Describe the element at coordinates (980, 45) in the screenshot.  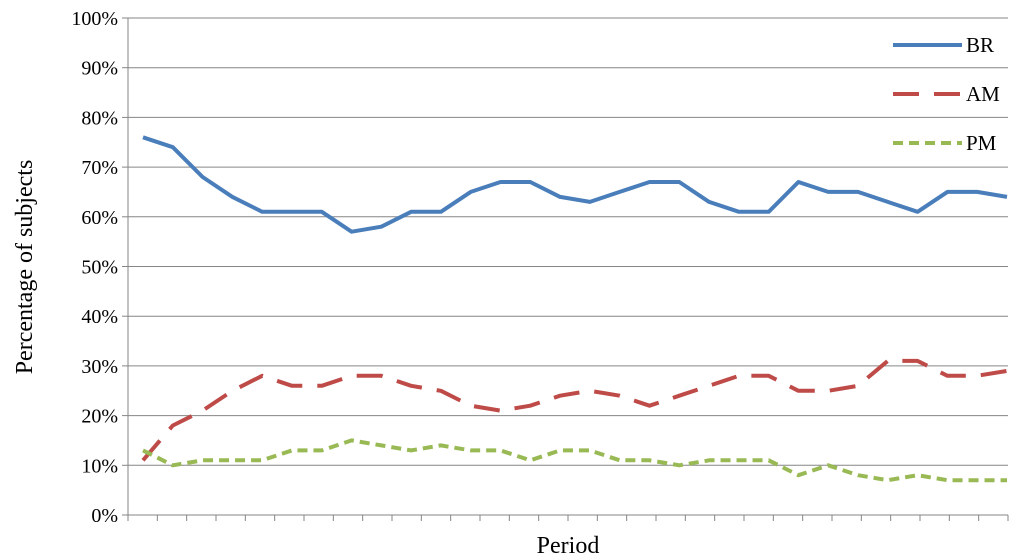
I see `legend-label-br: BR` at that location.